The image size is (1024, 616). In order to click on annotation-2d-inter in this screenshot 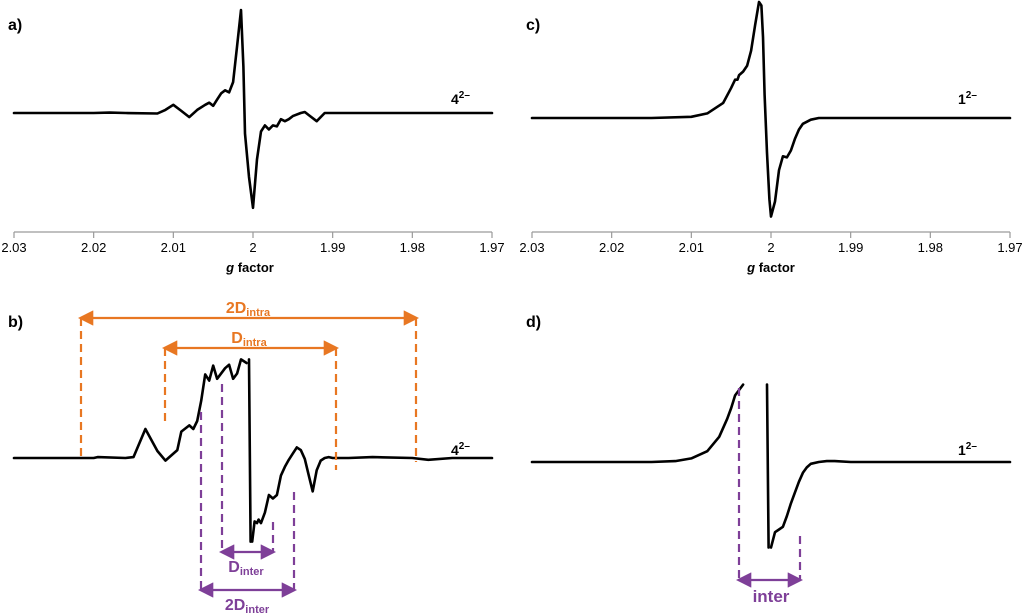, I will do `click(247, 505)`.